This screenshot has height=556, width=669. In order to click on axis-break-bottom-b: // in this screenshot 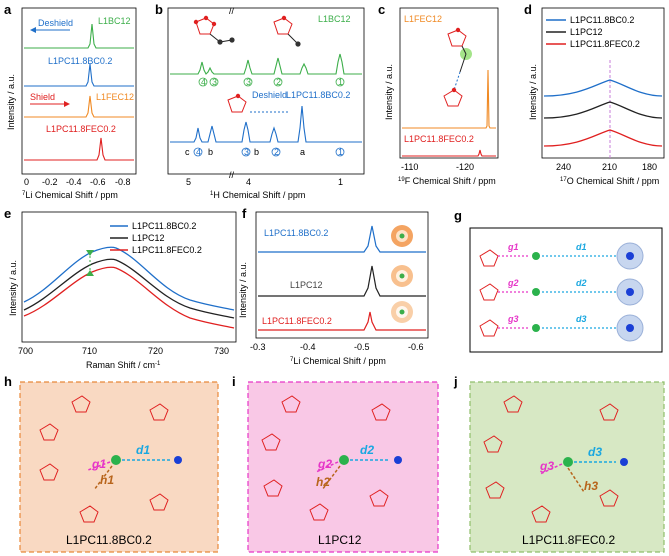, I will do `click(232, 175)`.